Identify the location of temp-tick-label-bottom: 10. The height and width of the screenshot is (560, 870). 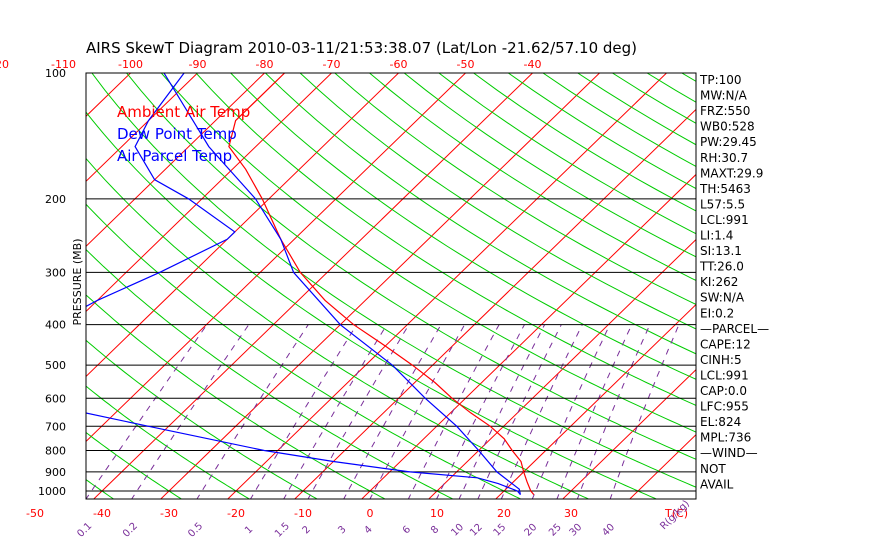
(437, 513).